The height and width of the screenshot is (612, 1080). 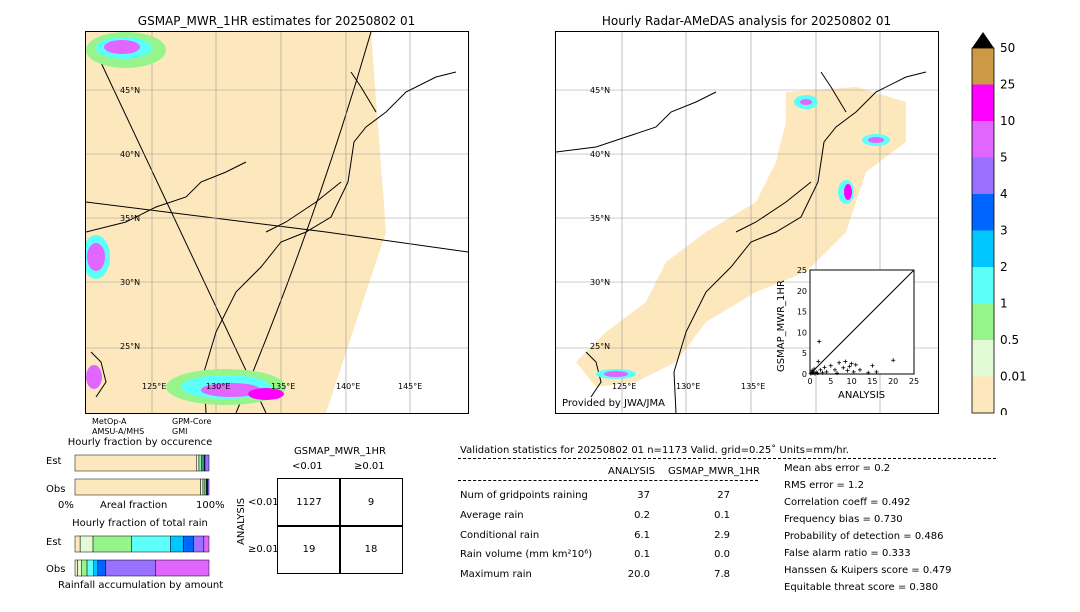 I want to click on total-rain-xlabel: Rainfall accumulation by amount, so click(x=141, y=585).